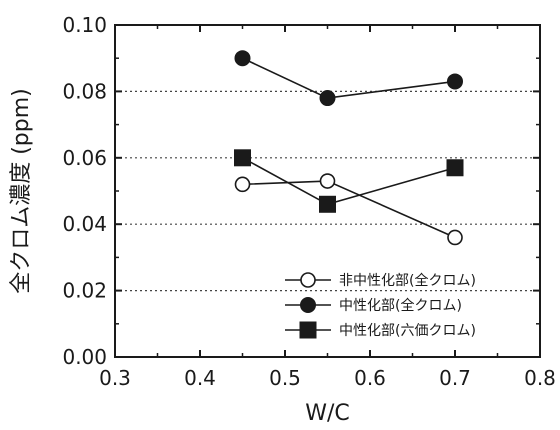  What do you see at coordinates (407, 280) in the screenshot?
I see `legend-label-0: 非中性化部(全クロム)` at bounding box center [407, 280].